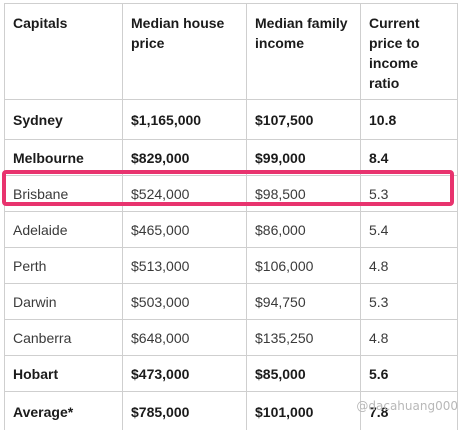  I want to click on cell-price: $1,165,000, so click(184, 119).